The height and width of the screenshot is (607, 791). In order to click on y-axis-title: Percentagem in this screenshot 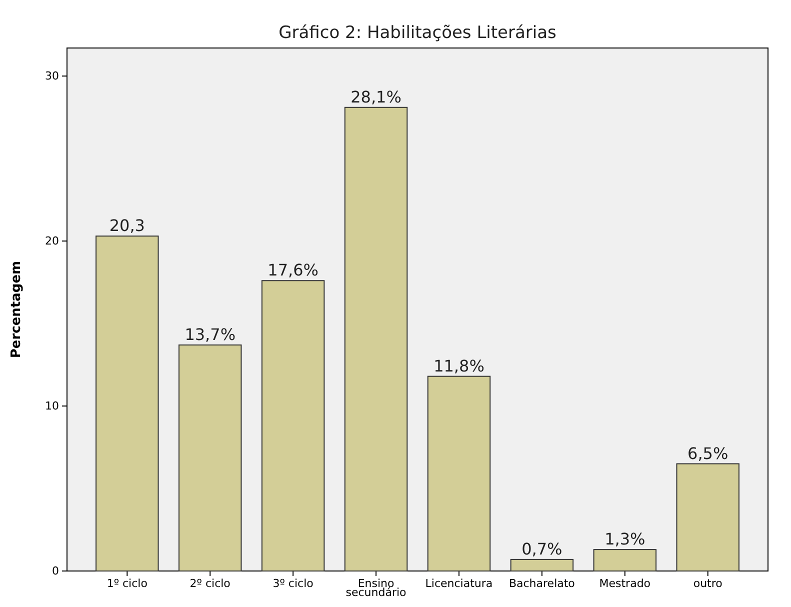, I will do `click(16, 309)`.